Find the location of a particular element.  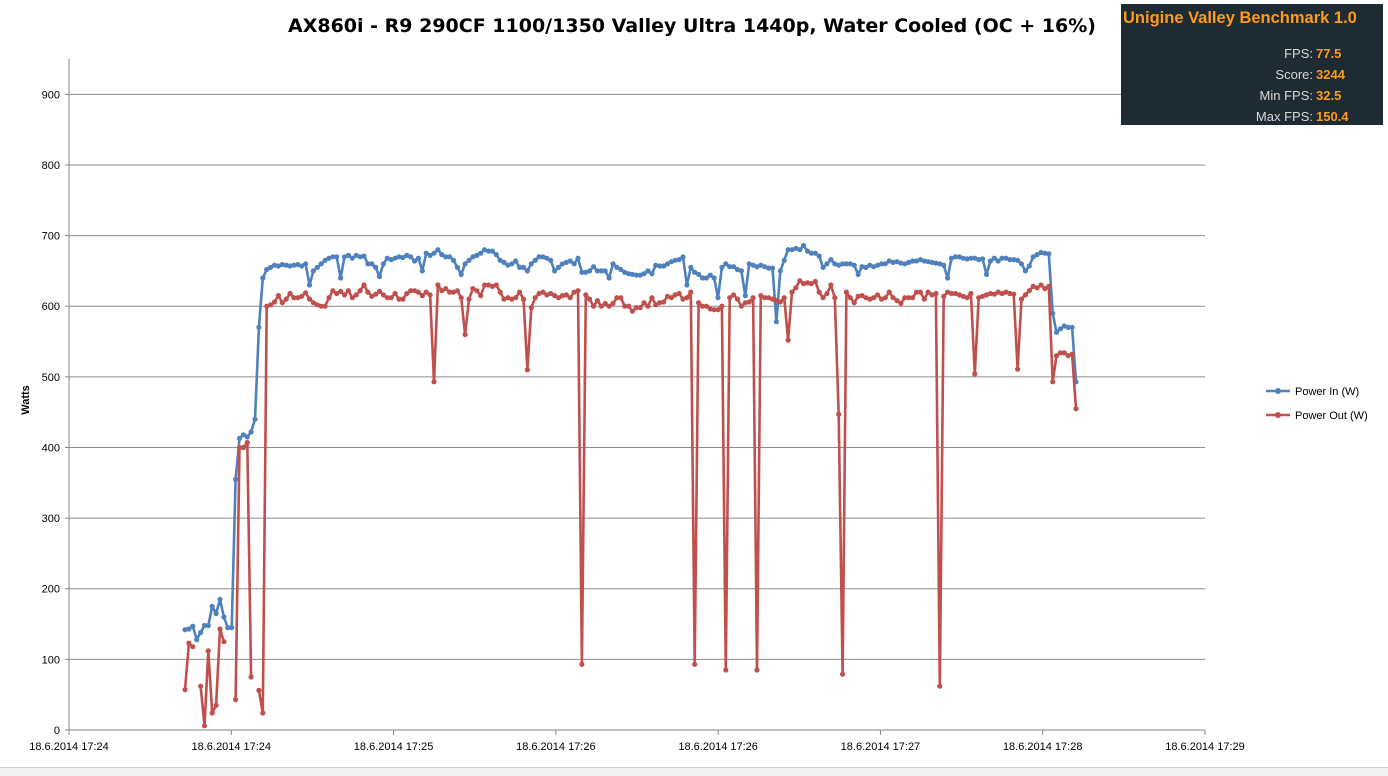

legend-swatch-marker is located at coordinates (1278, 415).